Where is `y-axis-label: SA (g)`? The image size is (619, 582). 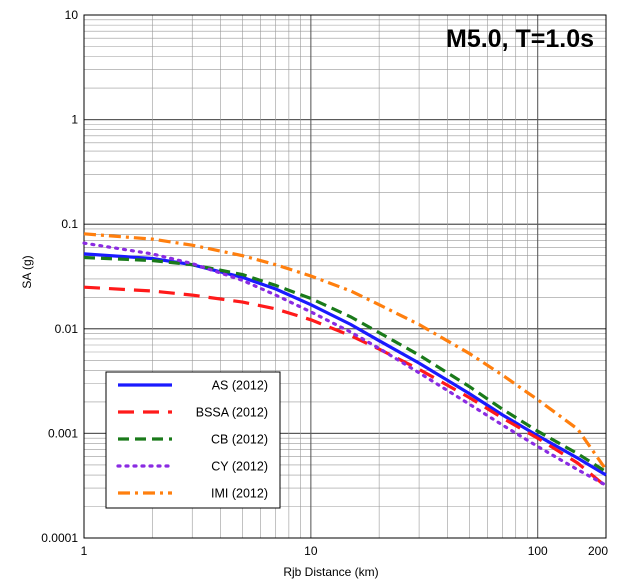
y-axis-label: SA (g) is located at coordinates (27, 271).